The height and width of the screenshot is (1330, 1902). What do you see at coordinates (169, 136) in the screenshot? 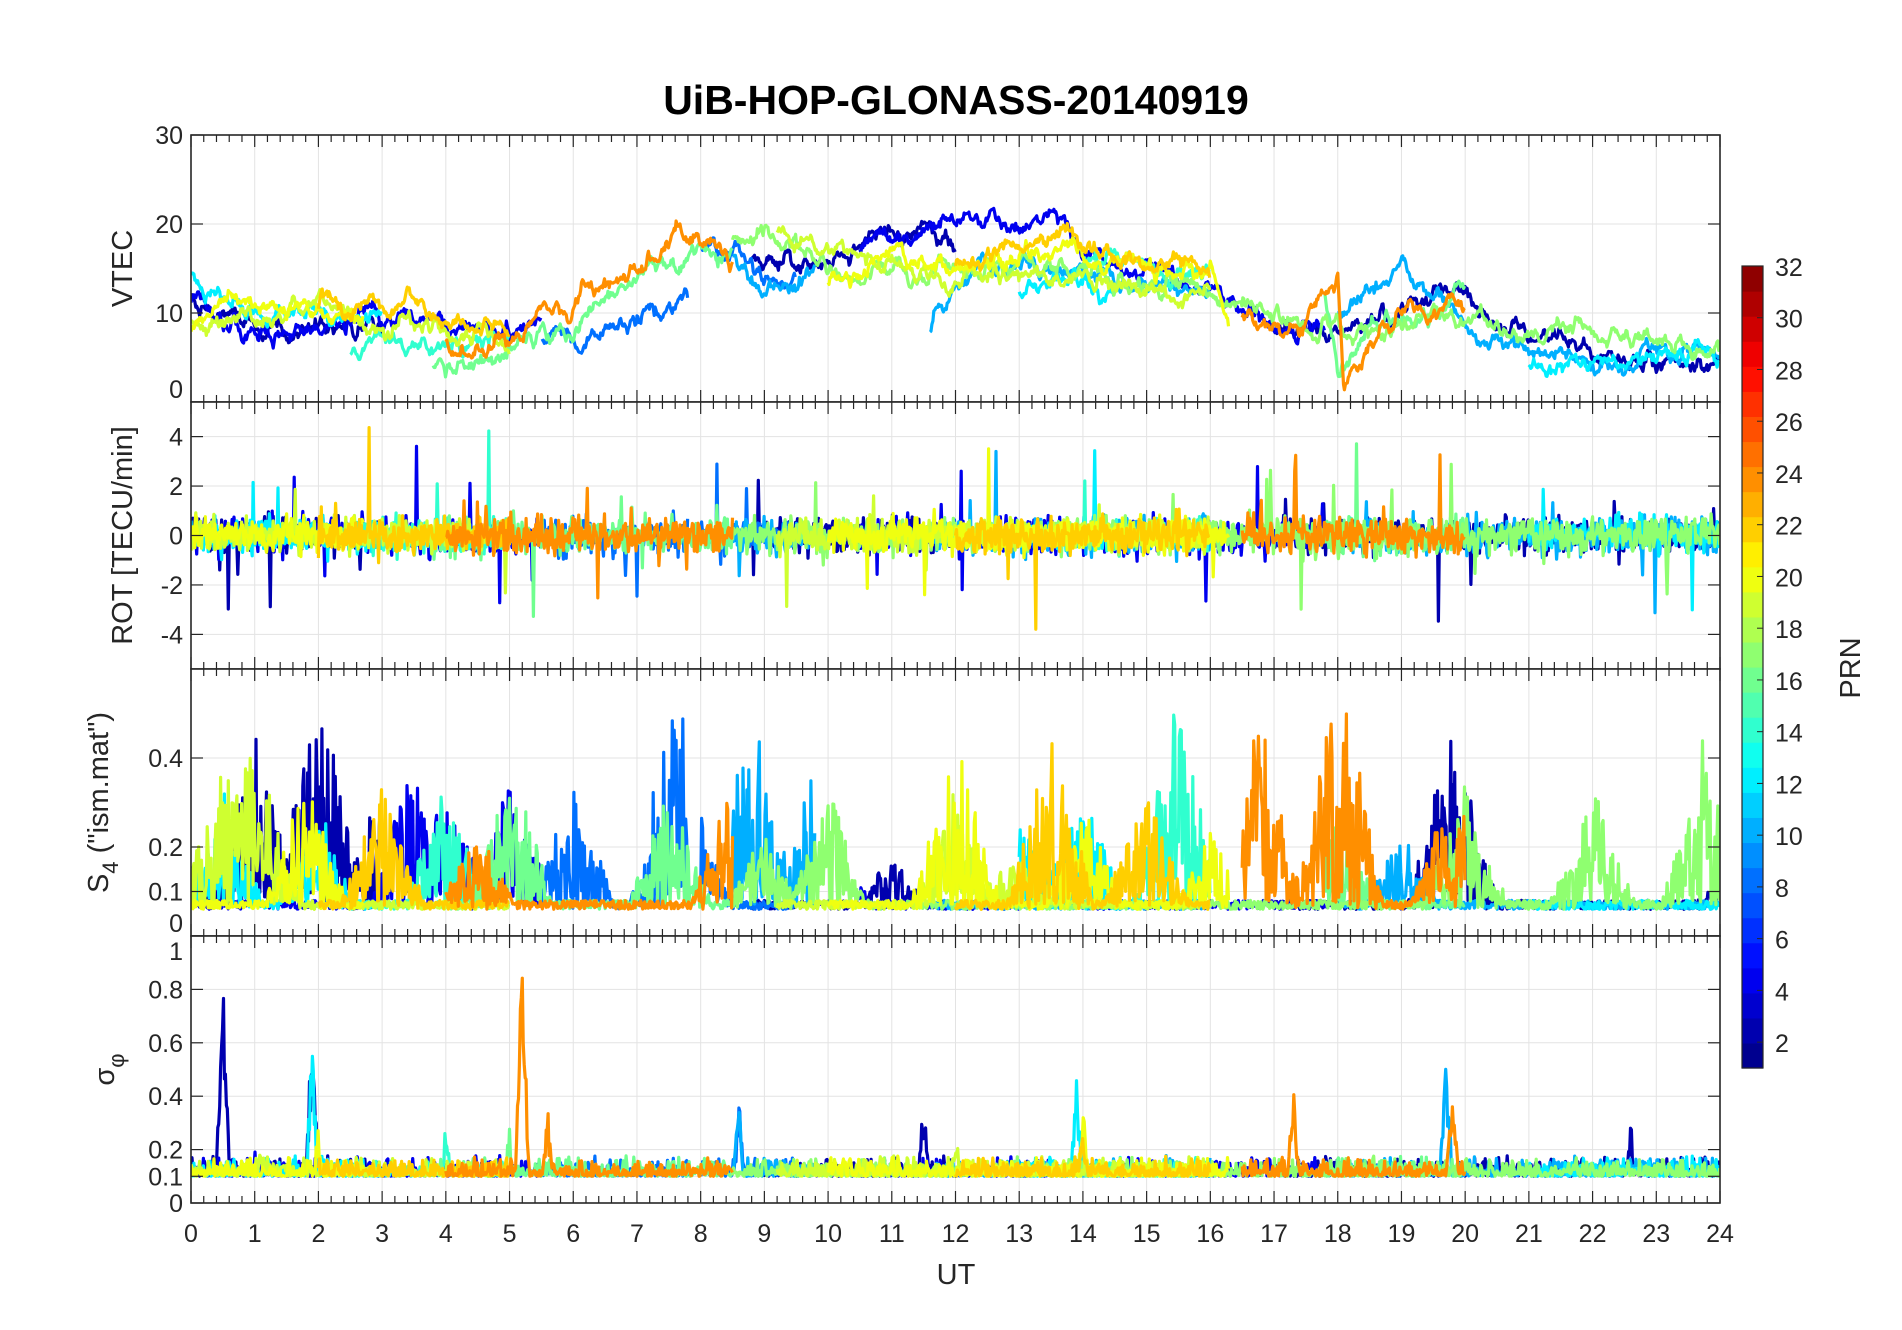
I see `y-tick-label: 30` at bounding box center [169, 136].